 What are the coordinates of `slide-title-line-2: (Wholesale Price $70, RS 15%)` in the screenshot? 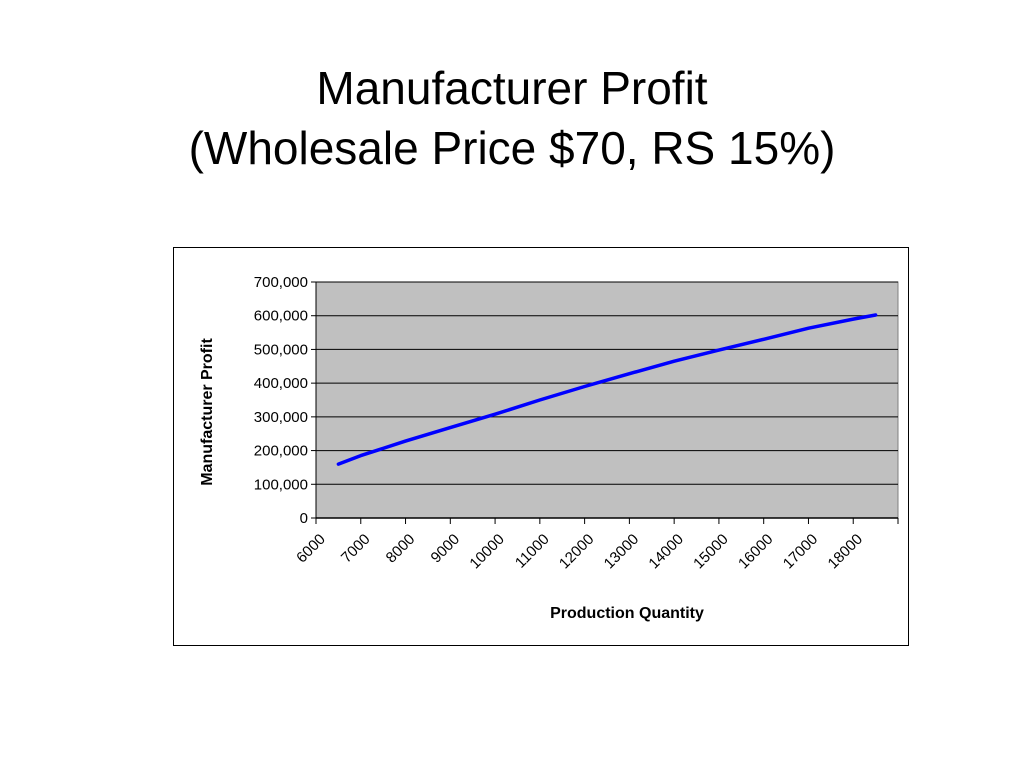 It's located at (512, 148).